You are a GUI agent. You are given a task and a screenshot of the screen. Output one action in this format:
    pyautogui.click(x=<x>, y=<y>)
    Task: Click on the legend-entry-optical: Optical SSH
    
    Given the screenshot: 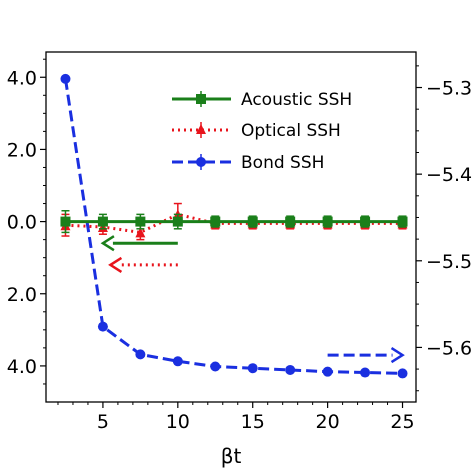 What is the action you would take?
    pyautogui.click(x=256, y=131)
    